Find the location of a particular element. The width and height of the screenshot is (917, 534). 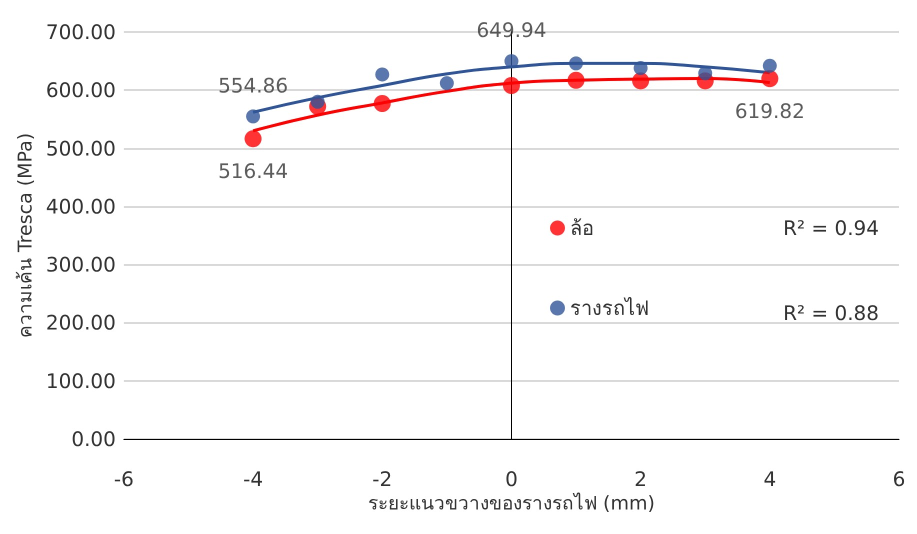

y-tick-label: 300.00 is located at coordinates (81, 264).